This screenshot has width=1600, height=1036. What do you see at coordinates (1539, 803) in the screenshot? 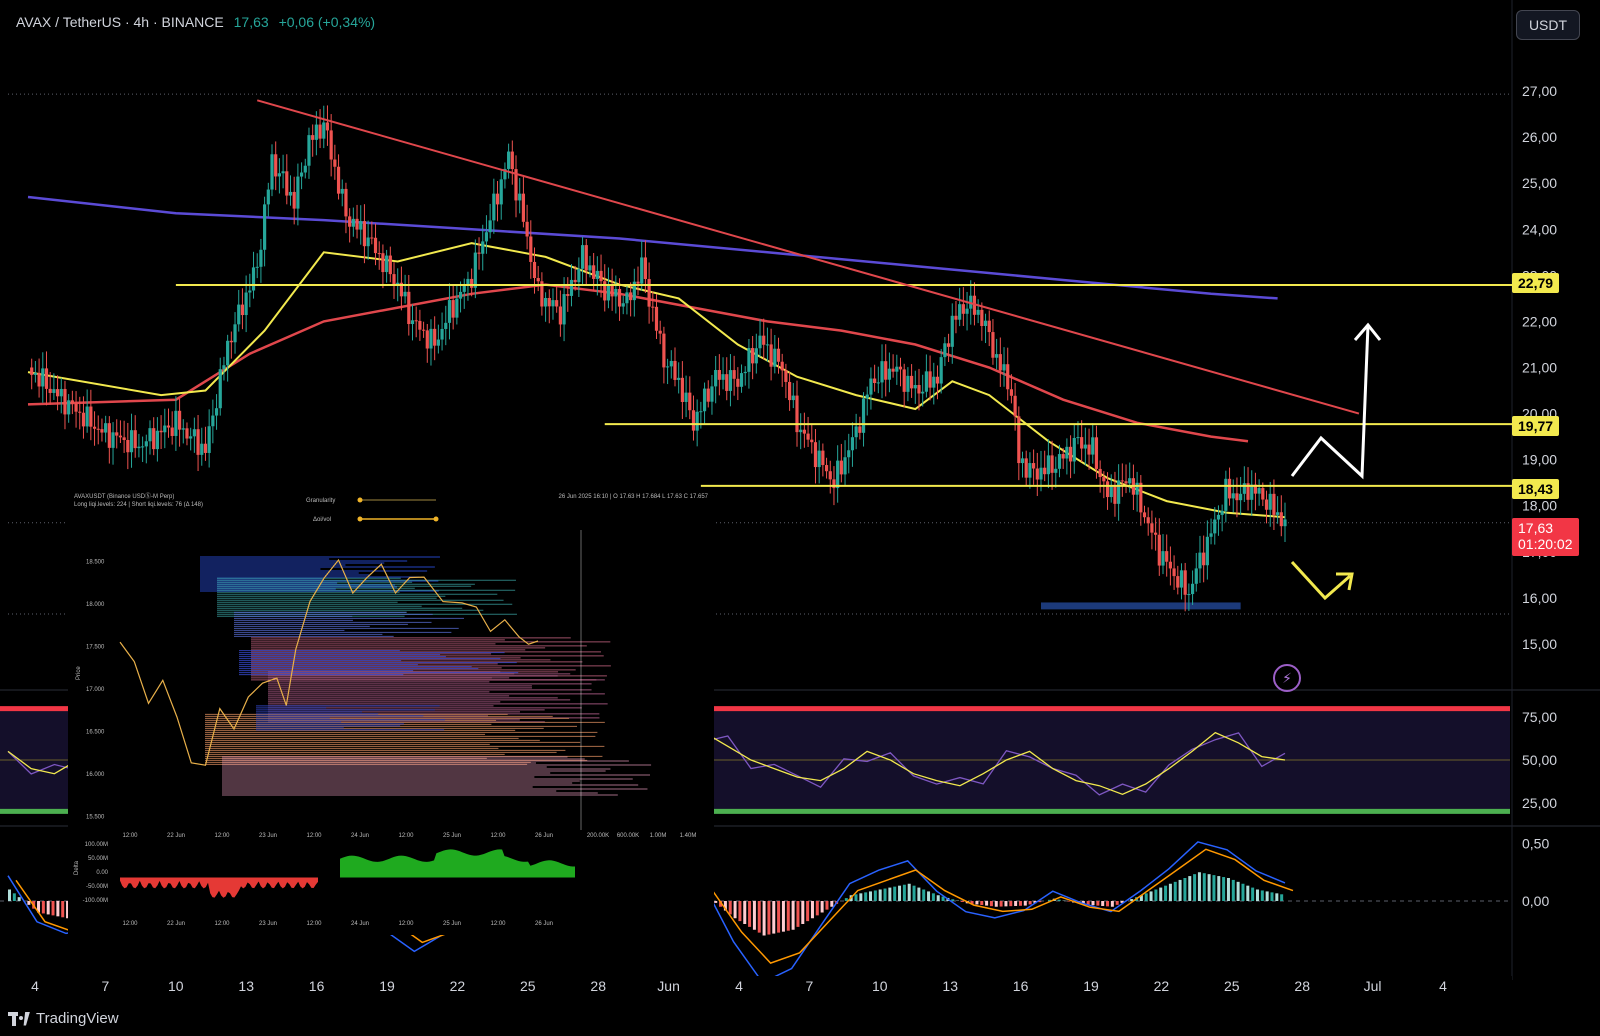
I see `rsi-axis-tick: 25,00` at bounding box center [1539, 803].